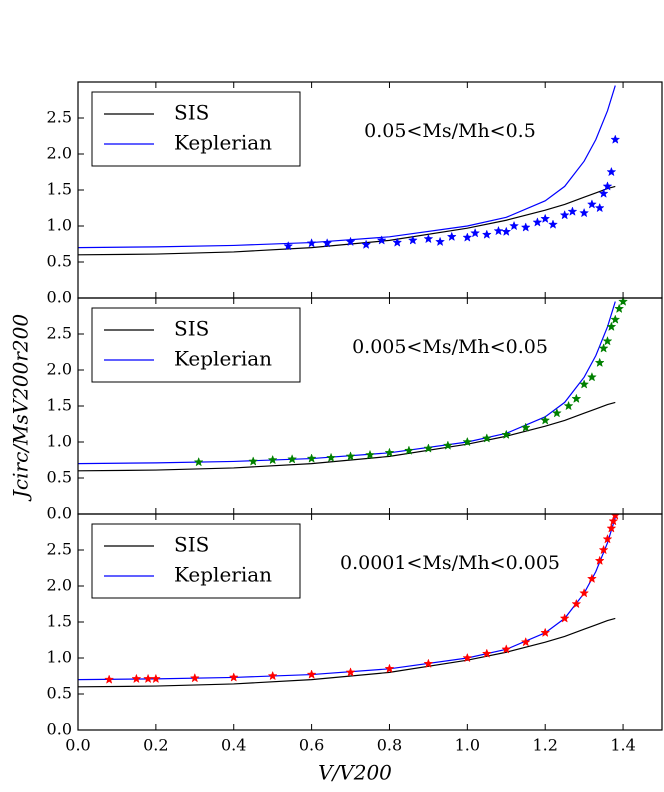 Image resolution: width=664 pixels, height=792 pixels. I want to click on annotation: 0.0001<Ms/Mh<0.005, so click(450, 563).